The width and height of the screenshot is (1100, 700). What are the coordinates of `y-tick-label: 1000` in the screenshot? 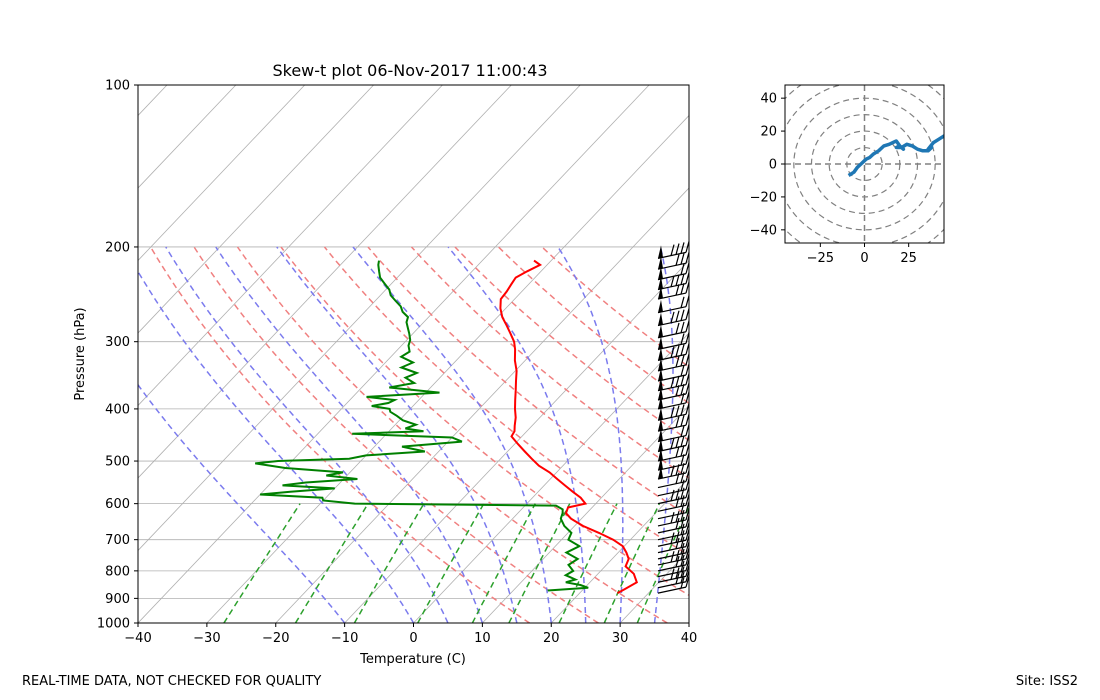 It's located at (113, 624).